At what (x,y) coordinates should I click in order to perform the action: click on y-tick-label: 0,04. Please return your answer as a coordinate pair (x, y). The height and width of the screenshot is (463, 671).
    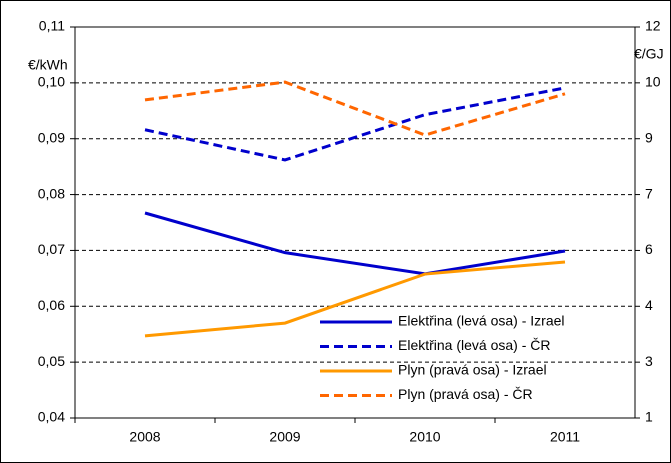
    Looking at the image, I should click on (51, 417).